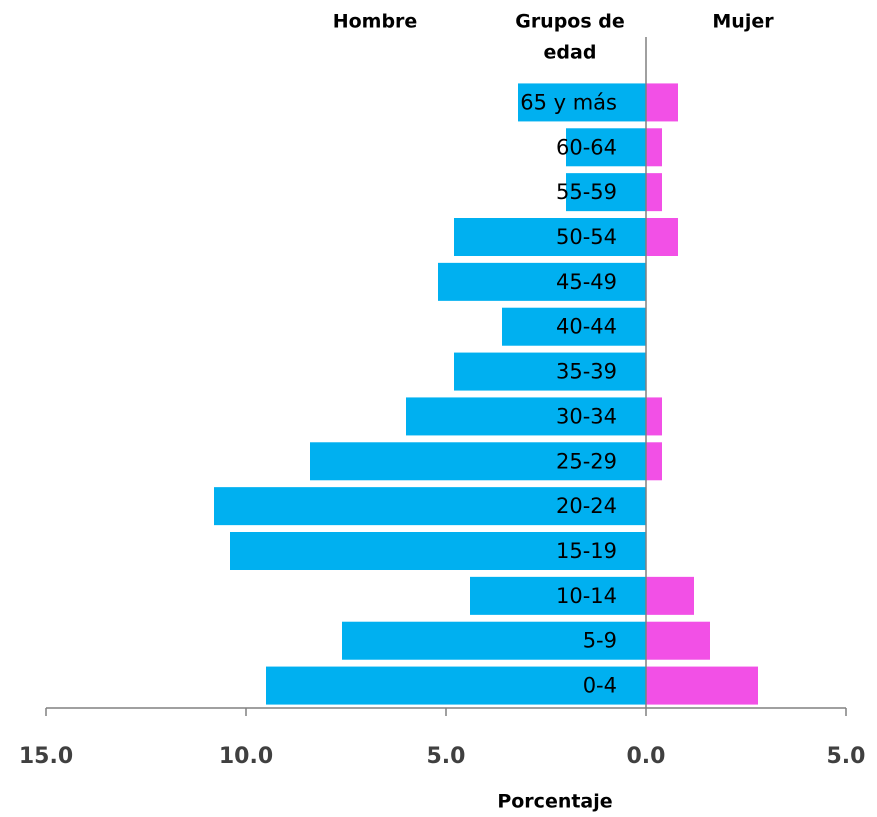 The image size is (877, 817). What do you see at coordinates (586, 282) in the screenshot?
I see `category-label: 45-49` at bounding box center [586, 282].